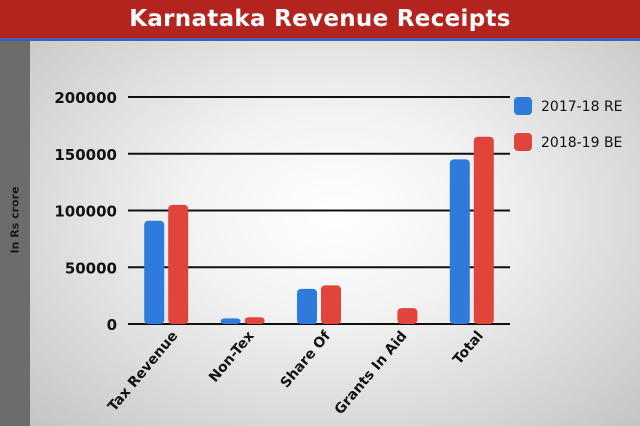 The height and width of the screenshot is (426, 640). I want to click on x-tick-label: Share Of, so click(306, 360).